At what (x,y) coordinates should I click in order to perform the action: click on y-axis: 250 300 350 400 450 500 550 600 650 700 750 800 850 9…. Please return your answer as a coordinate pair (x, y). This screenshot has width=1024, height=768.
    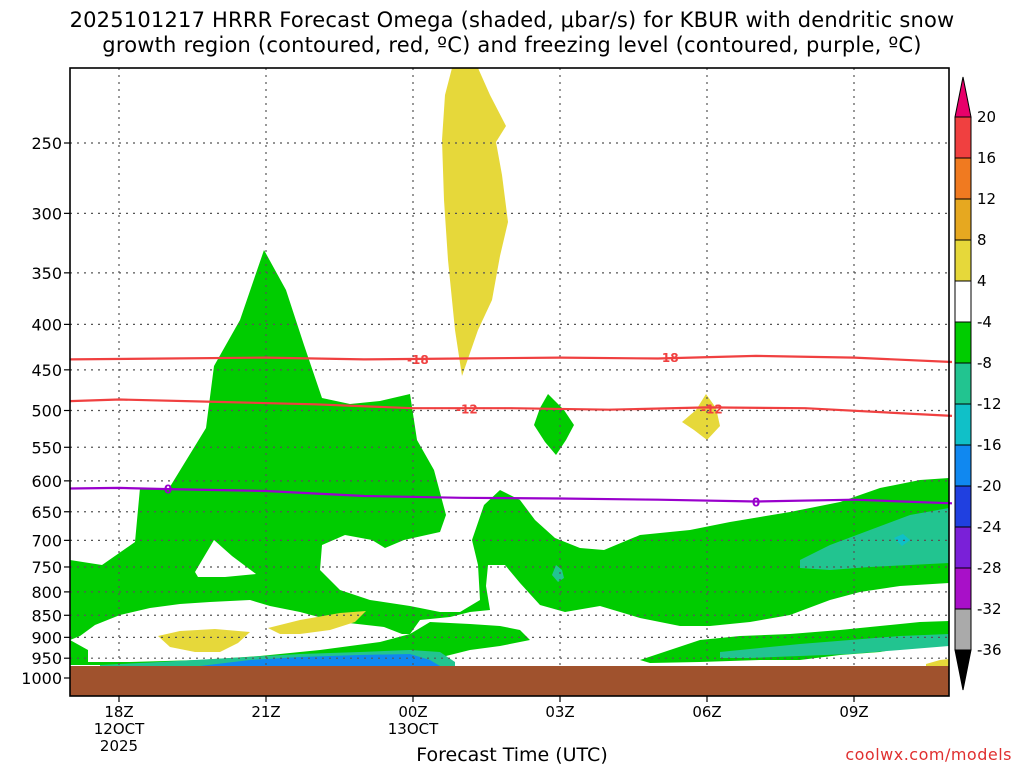
    Looking at the image, I should click on (45, 411).